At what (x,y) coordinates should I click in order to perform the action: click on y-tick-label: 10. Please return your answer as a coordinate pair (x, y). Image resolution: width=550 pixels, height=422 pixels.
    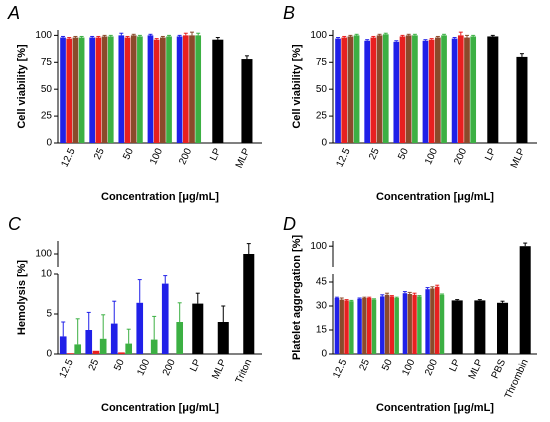
    Looking at the image, I should click on (47, 274).